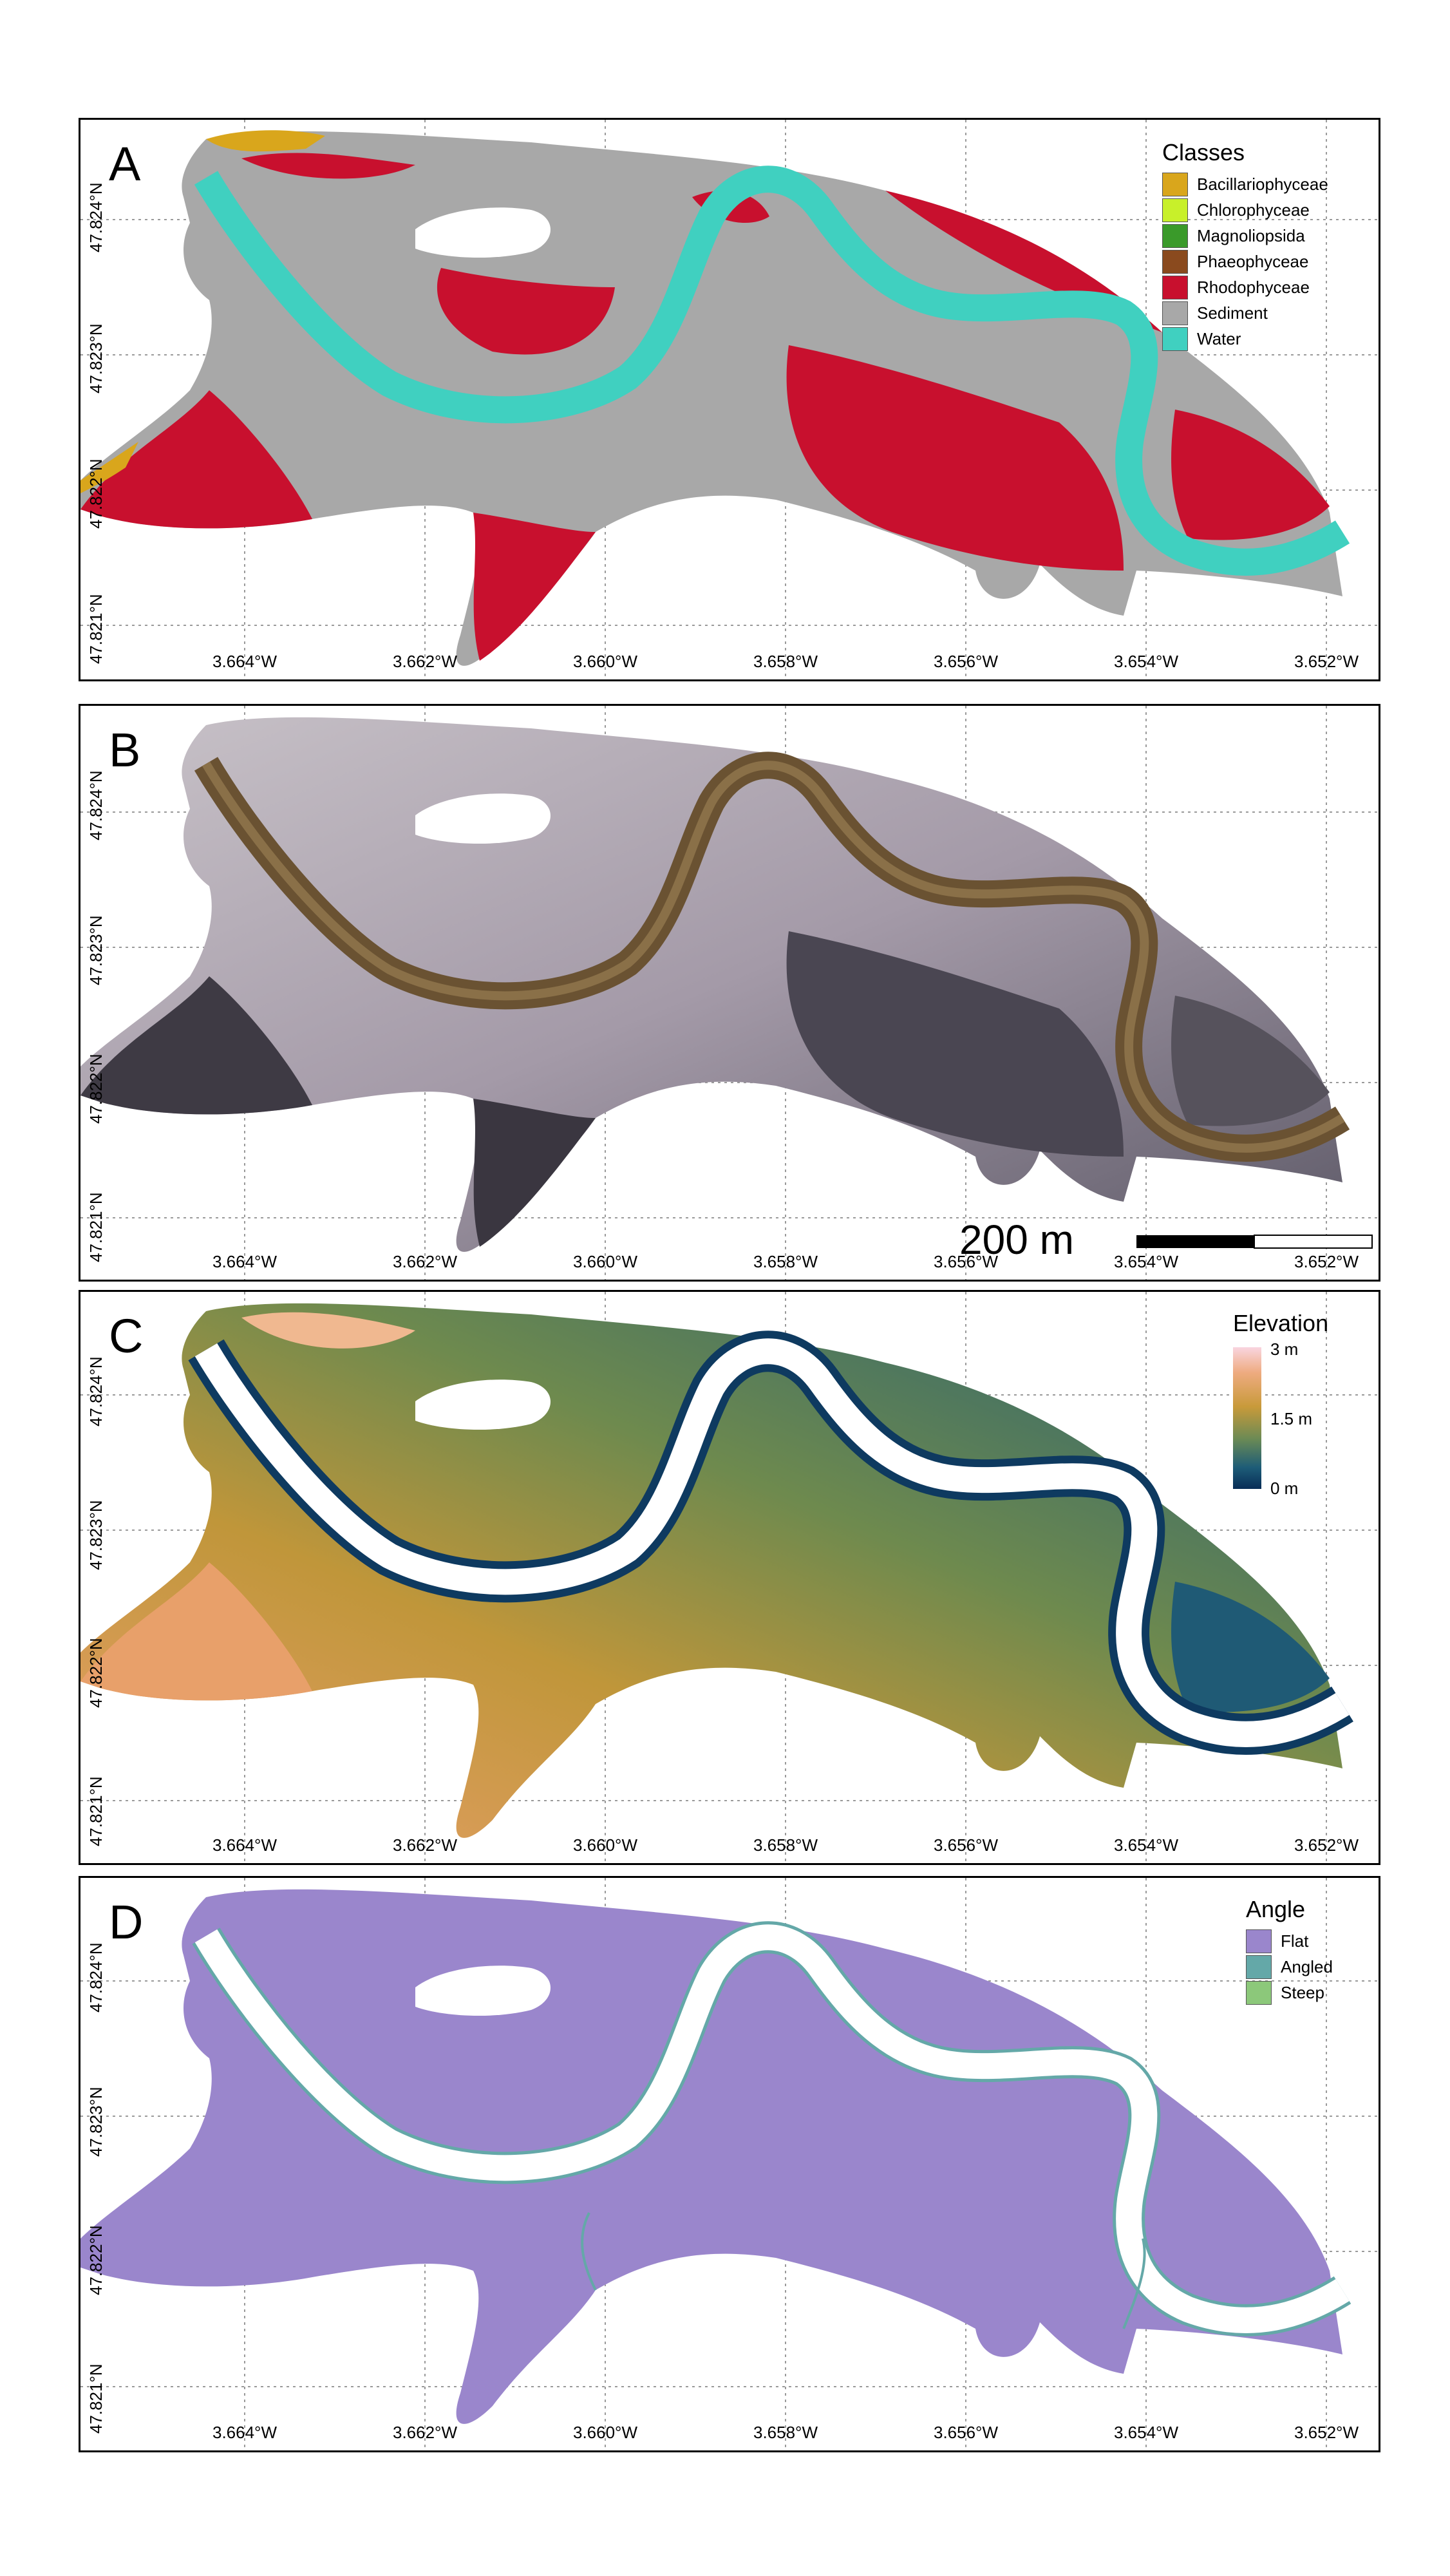  I want to click on angle-legend-item: Steep, so click(1289, 1993).